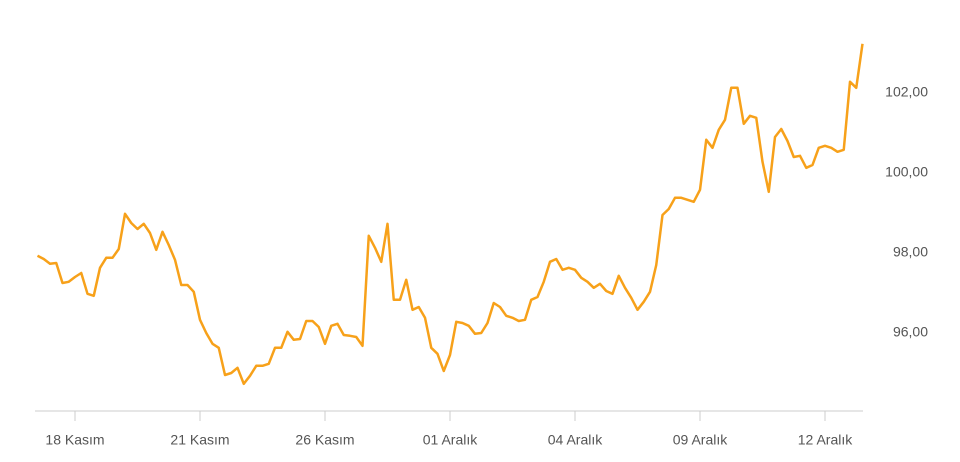  What do you see at coordinates (199, 440) in the screenshot?
I see `x-tick-label: 21 Kasım` at bounding box center [199, 440].